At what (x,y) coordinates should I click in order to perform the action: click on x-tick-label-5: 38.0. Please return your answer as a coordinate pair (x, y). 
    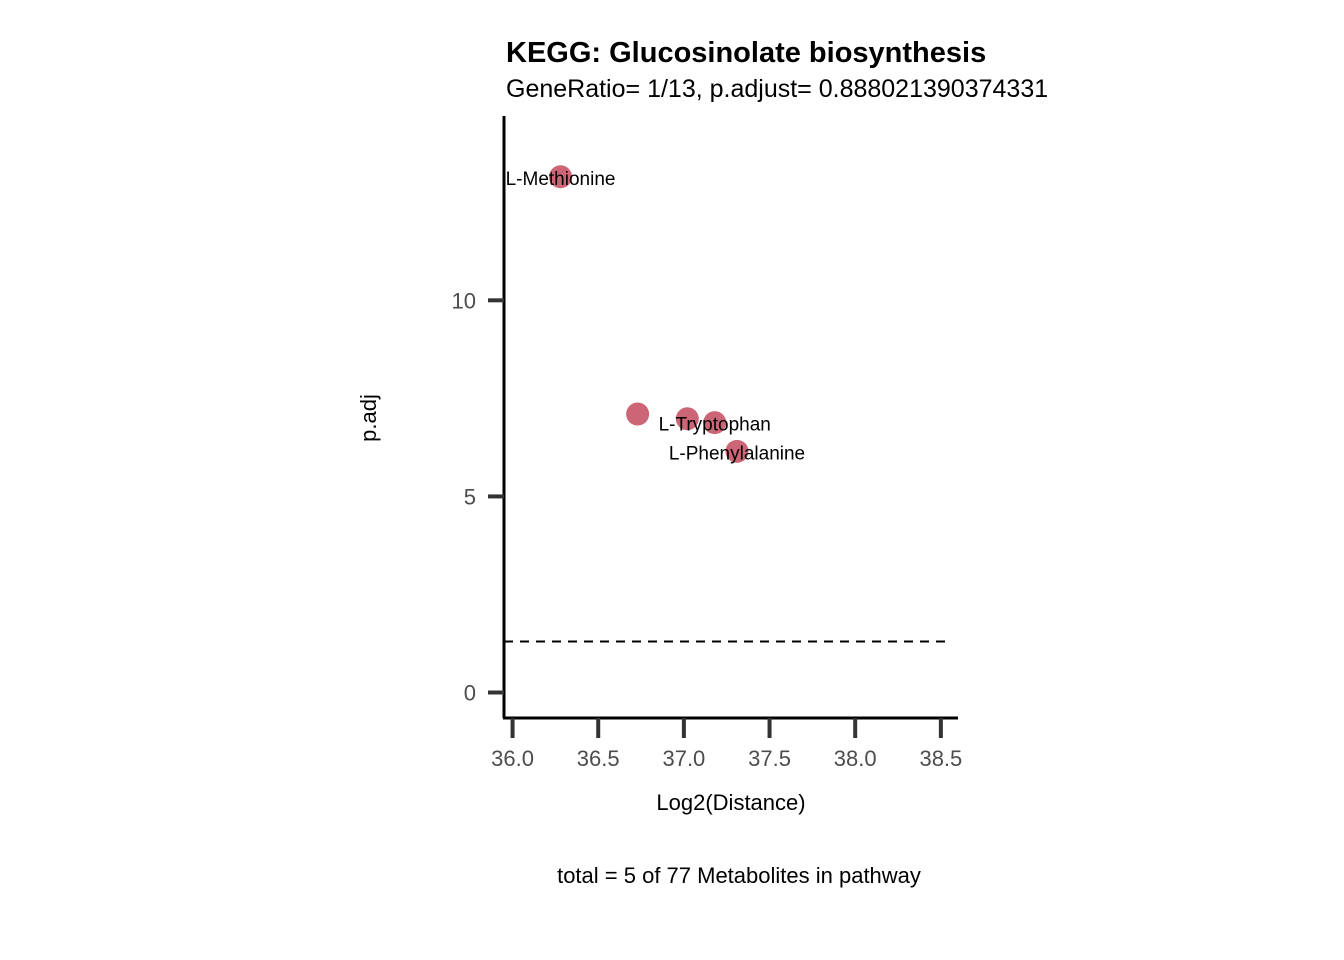
    Looking at the image, I should click on (855, 758).